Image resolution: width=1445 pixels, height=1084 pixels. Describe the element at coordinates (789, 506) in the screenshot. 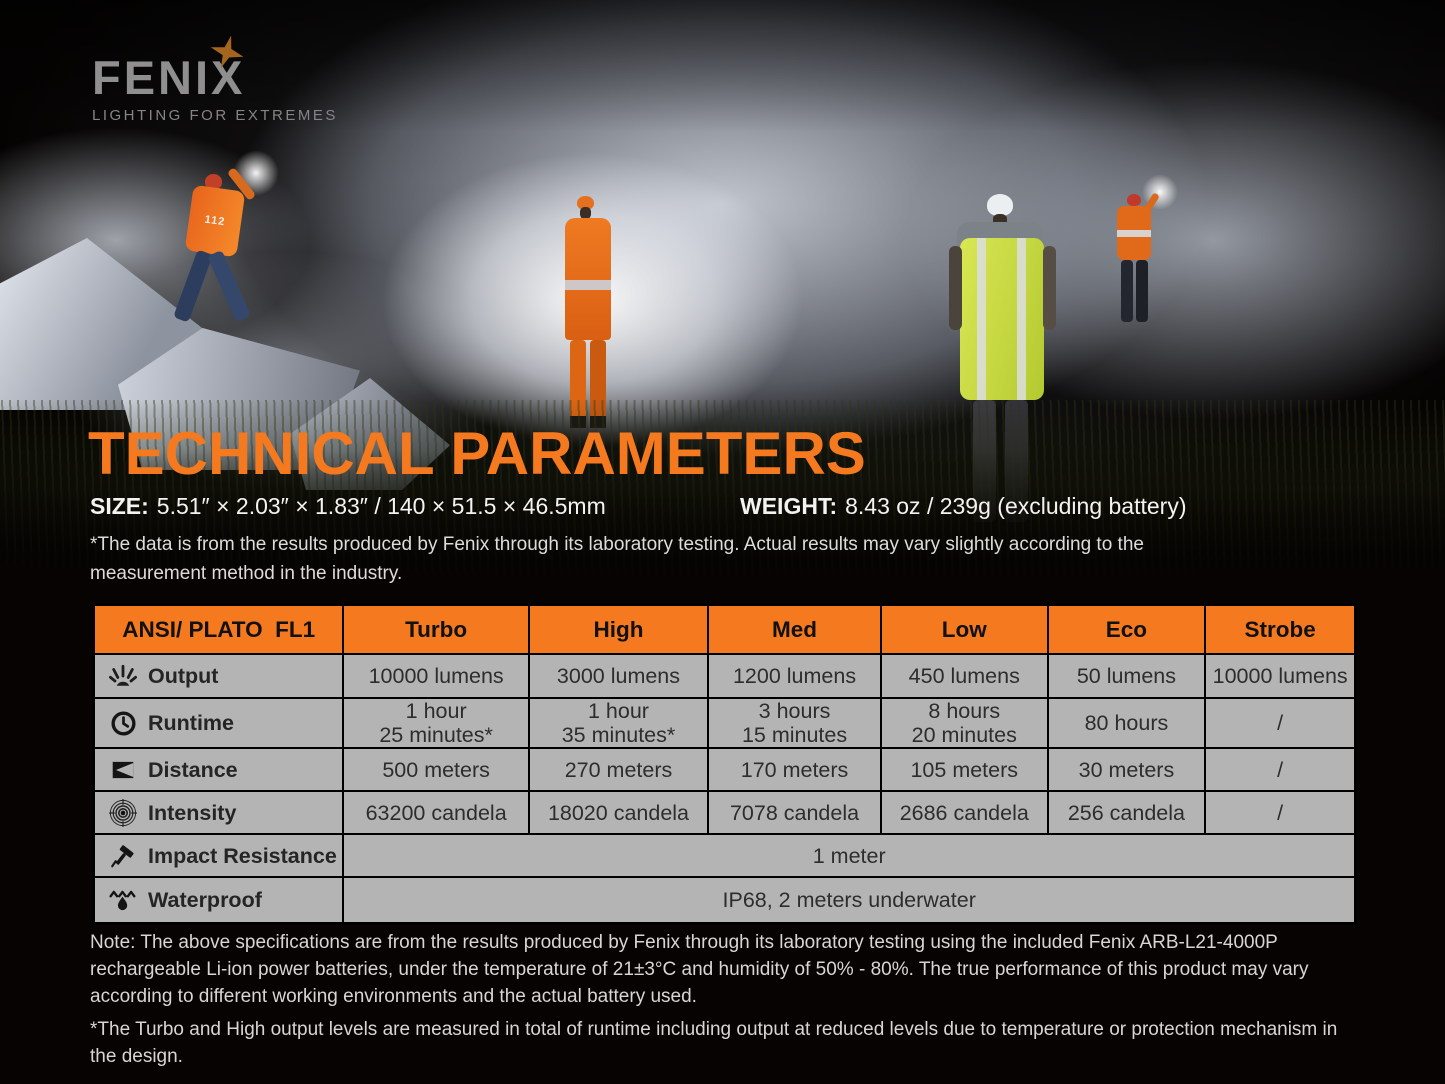

I see `weight-label: WEIGHT:` at that location.